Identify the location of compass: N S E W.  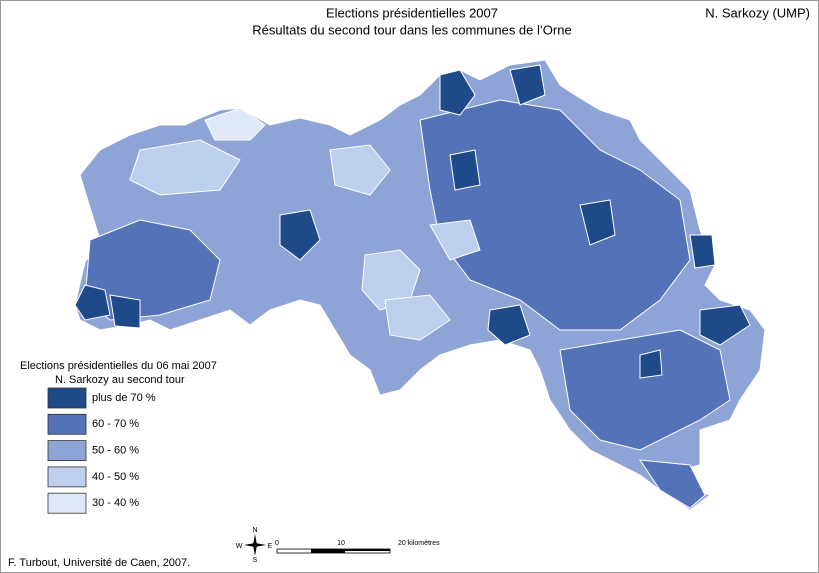
(254, 545).